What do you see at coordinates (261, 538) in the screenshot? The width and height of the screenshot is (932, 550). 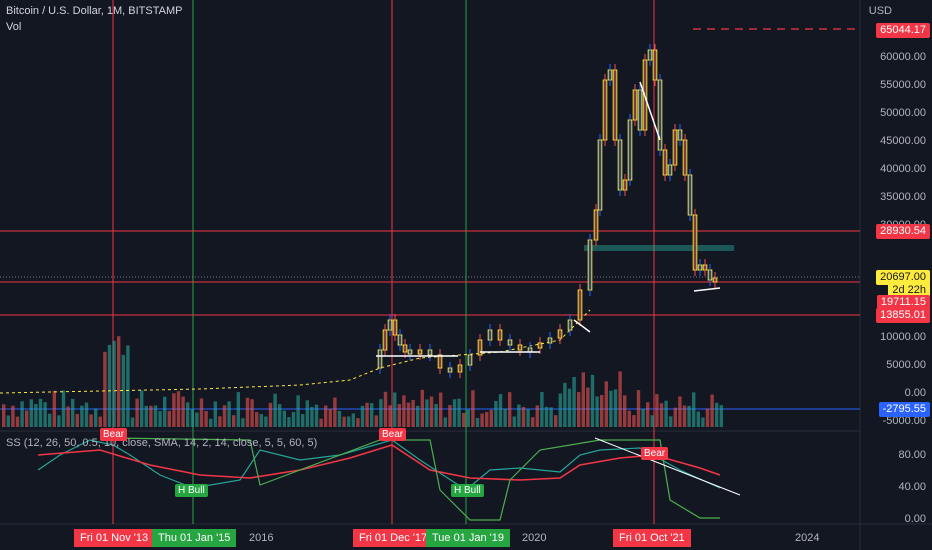 I see `time-tick: 2016` at bounding box center [261, 538].